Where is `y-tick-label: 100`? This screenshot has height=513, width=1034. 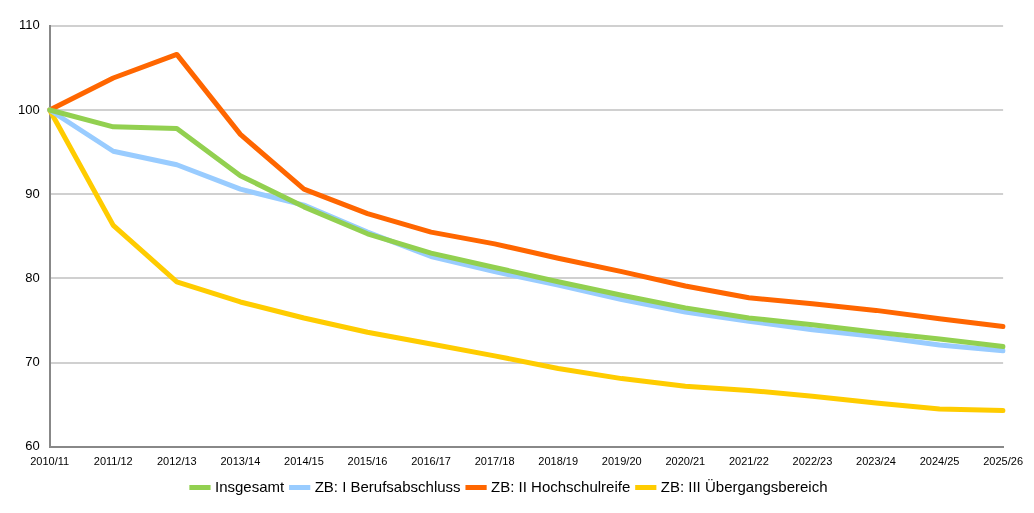 y-tick-label: 100 is located at coordinates (28, 109).